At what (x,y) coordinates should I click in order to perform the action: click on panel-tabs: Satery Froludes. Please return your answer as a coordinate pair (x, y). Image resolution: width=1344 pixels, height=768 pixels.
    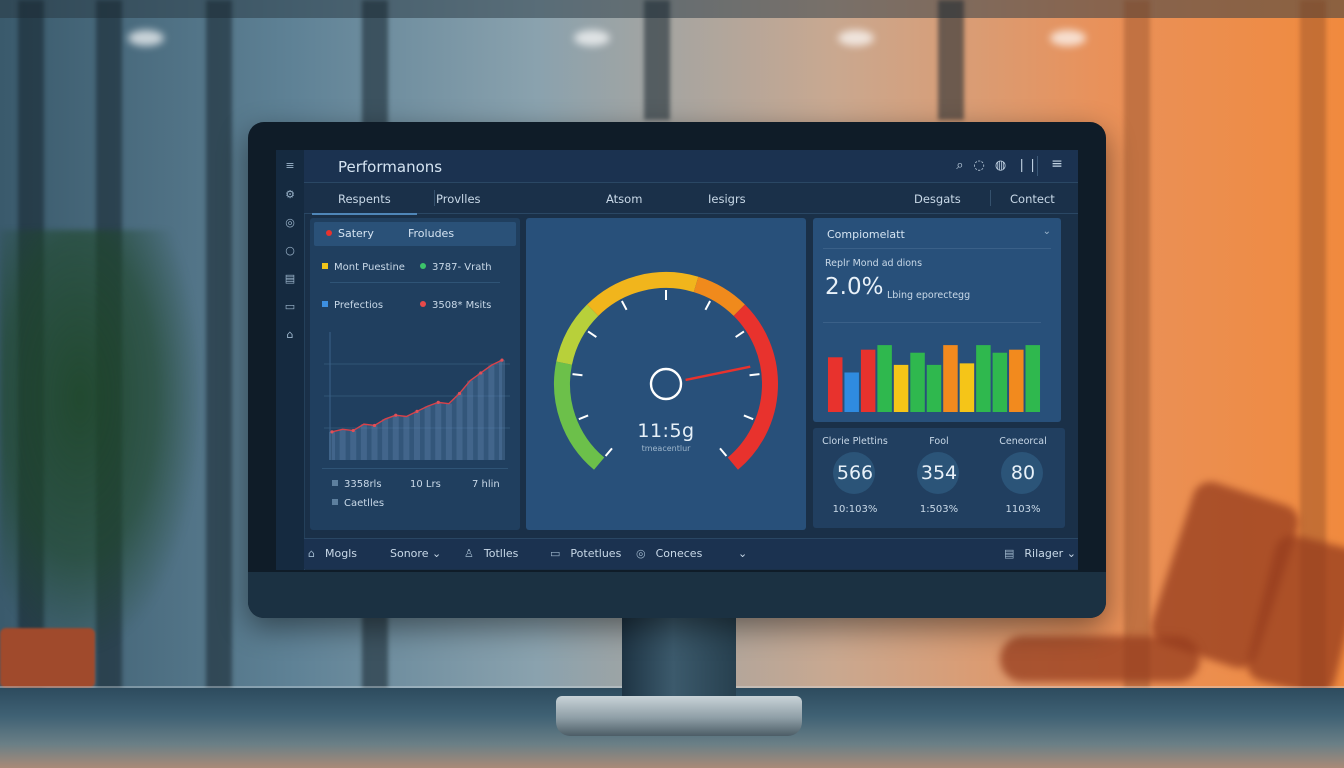
    Looking at the image, I should click on (415, 234).